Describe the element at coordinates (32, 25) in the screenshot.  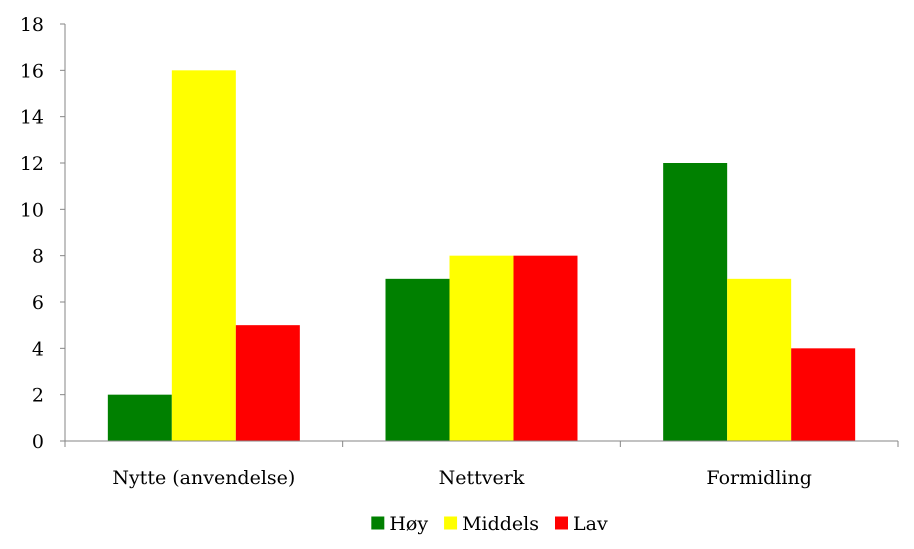
I see `y-tick-label: 18` at that location.